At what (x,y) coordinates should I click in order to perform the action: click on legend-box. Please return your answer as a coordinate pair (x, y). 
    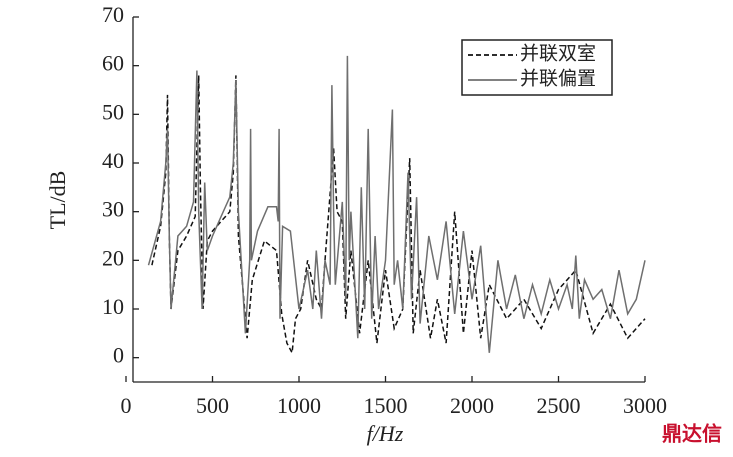
    Looking at the image, I should click on (537, 67).